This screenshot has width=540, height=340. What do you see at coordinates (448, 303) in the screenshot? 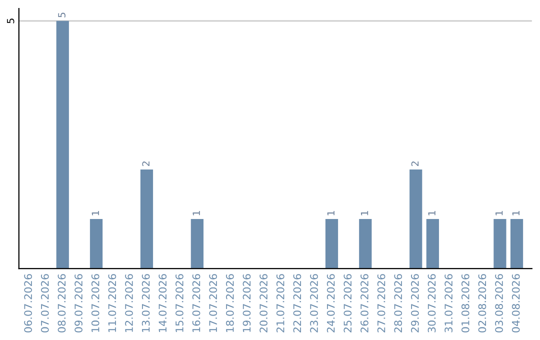
I see `x-tick-label: 31.07.2026` at bounding box center [448, 303].